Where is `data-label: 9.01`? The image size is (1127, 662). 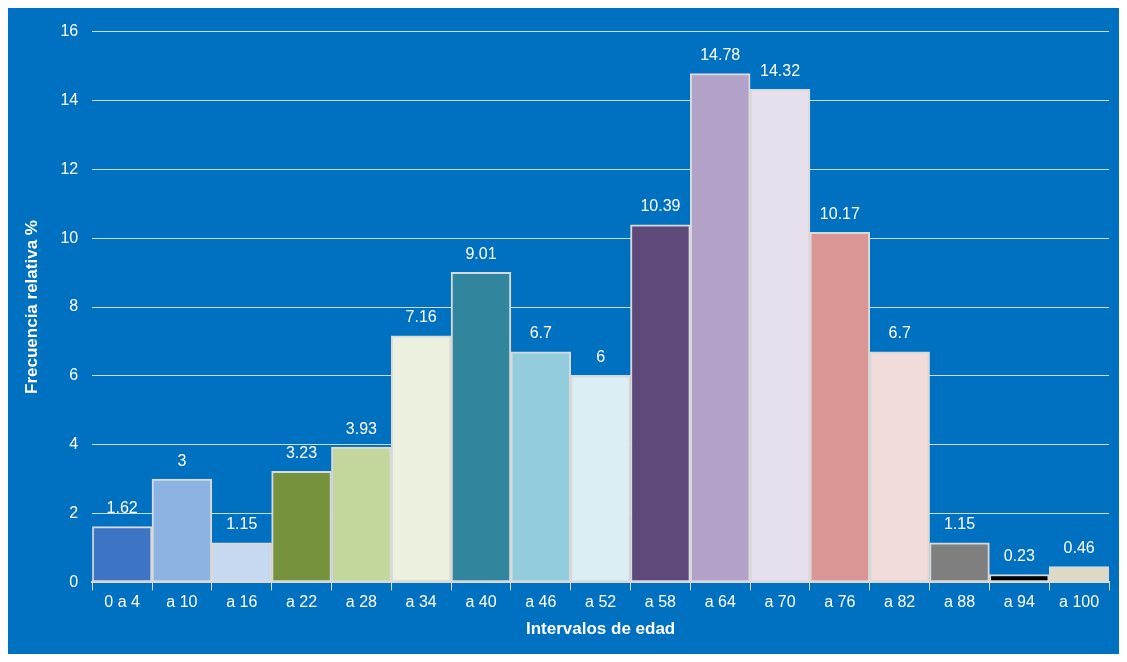 data-label: 9.01 is located at coordinates (481, 253).